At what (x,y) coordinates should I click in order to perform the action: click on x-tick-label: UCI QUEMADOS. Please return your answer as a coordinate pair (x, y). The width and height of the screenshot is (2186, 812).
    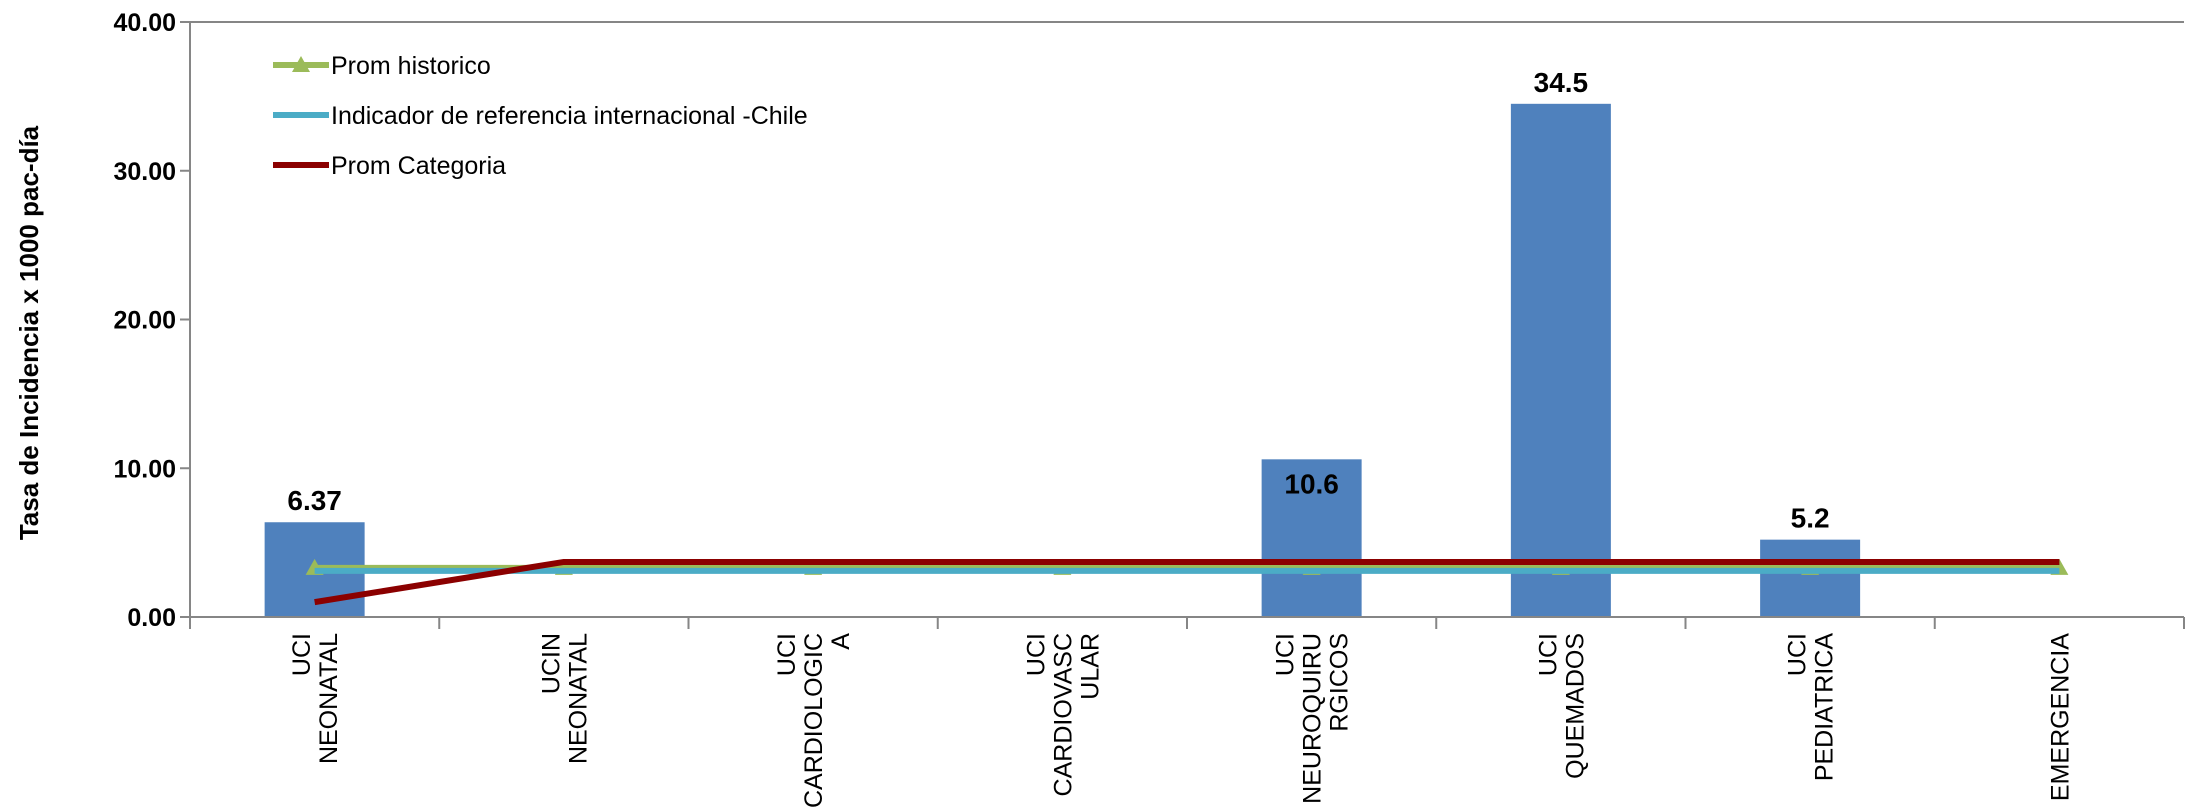
    Looking at the image, I should click on (1561, 706).